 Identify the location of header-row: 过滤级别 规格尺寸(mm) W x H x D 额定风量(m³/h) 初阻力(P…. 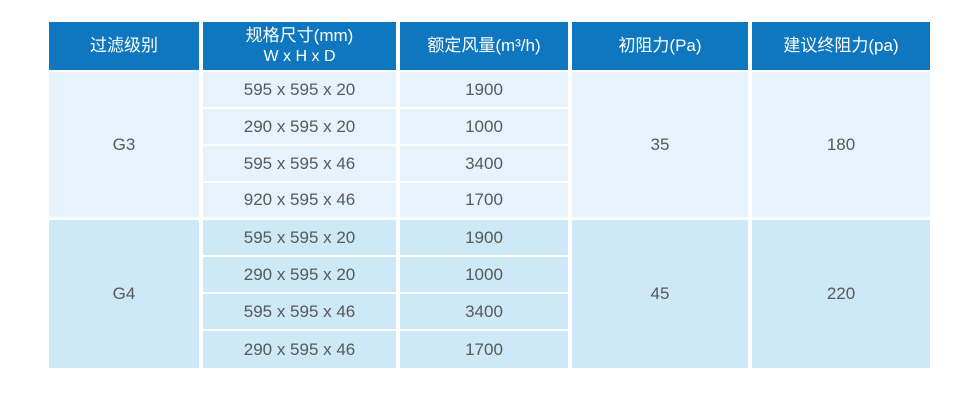
(489, 47).